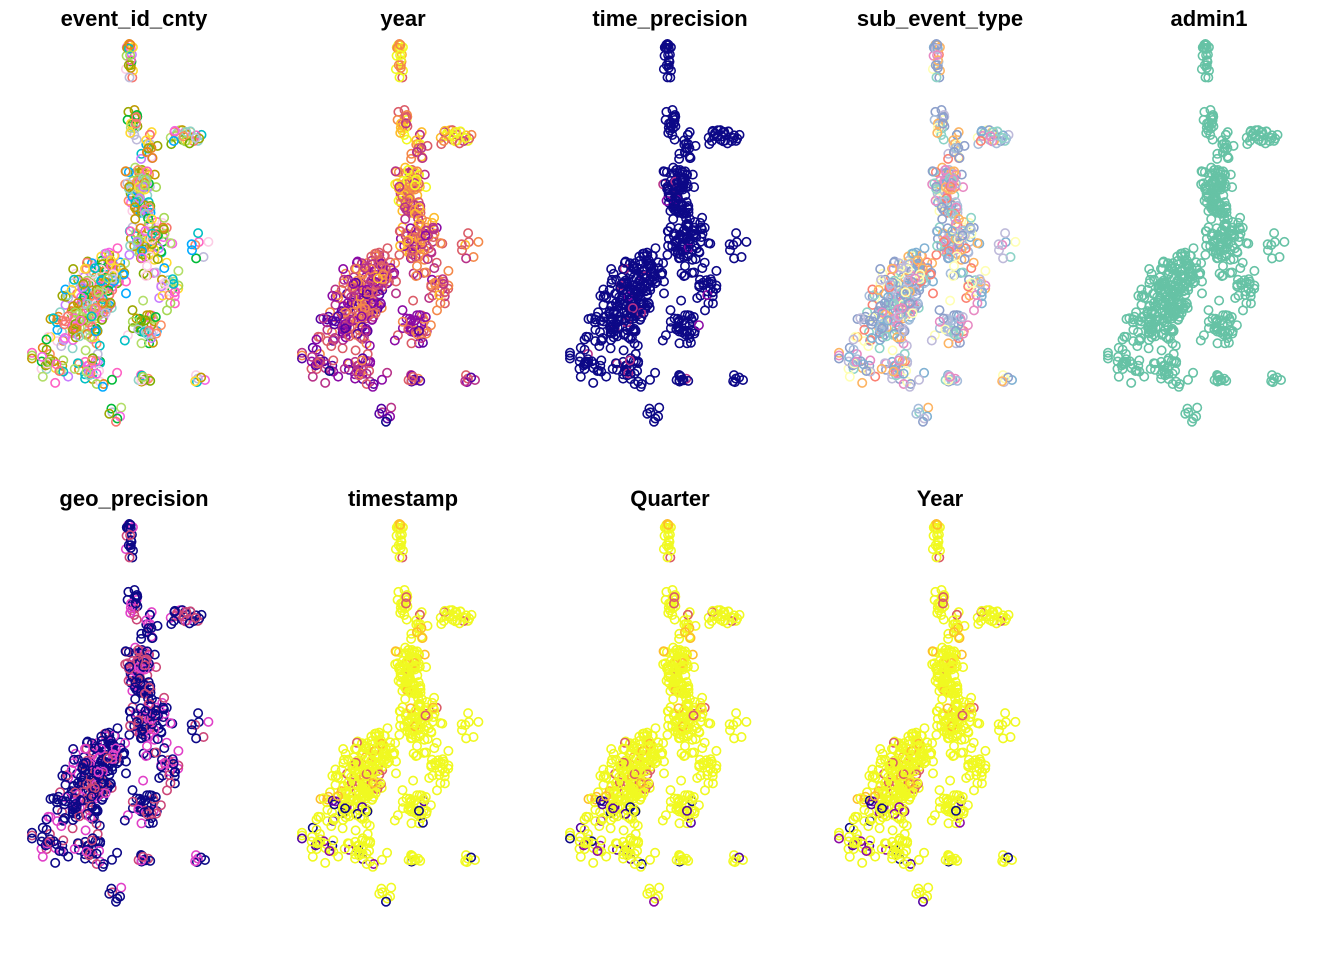 The width and height of the screenshot is (1344, 960). I want to click on panel-title: timestamp, so click(403, 498).